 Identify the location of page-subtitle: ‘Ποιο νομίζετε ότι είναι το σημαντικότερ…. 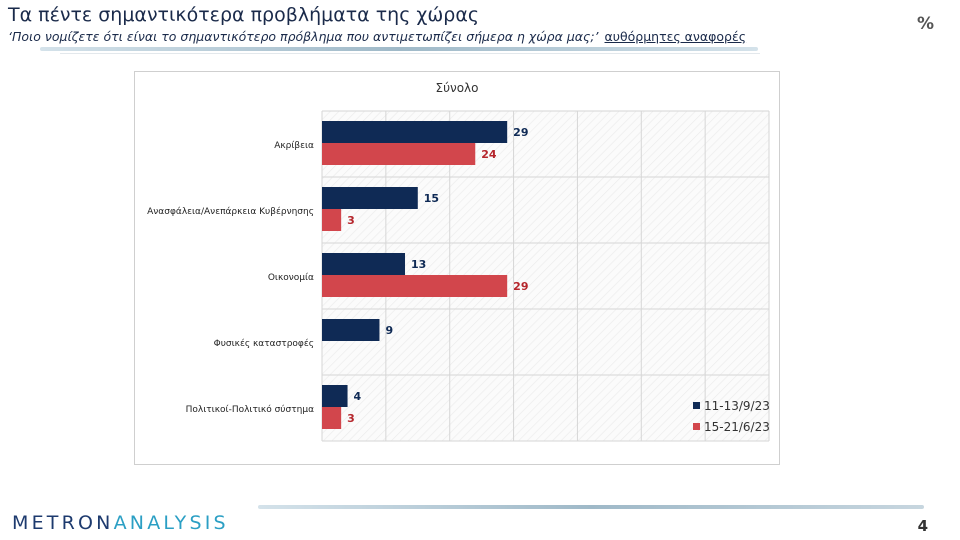
(377, 36).